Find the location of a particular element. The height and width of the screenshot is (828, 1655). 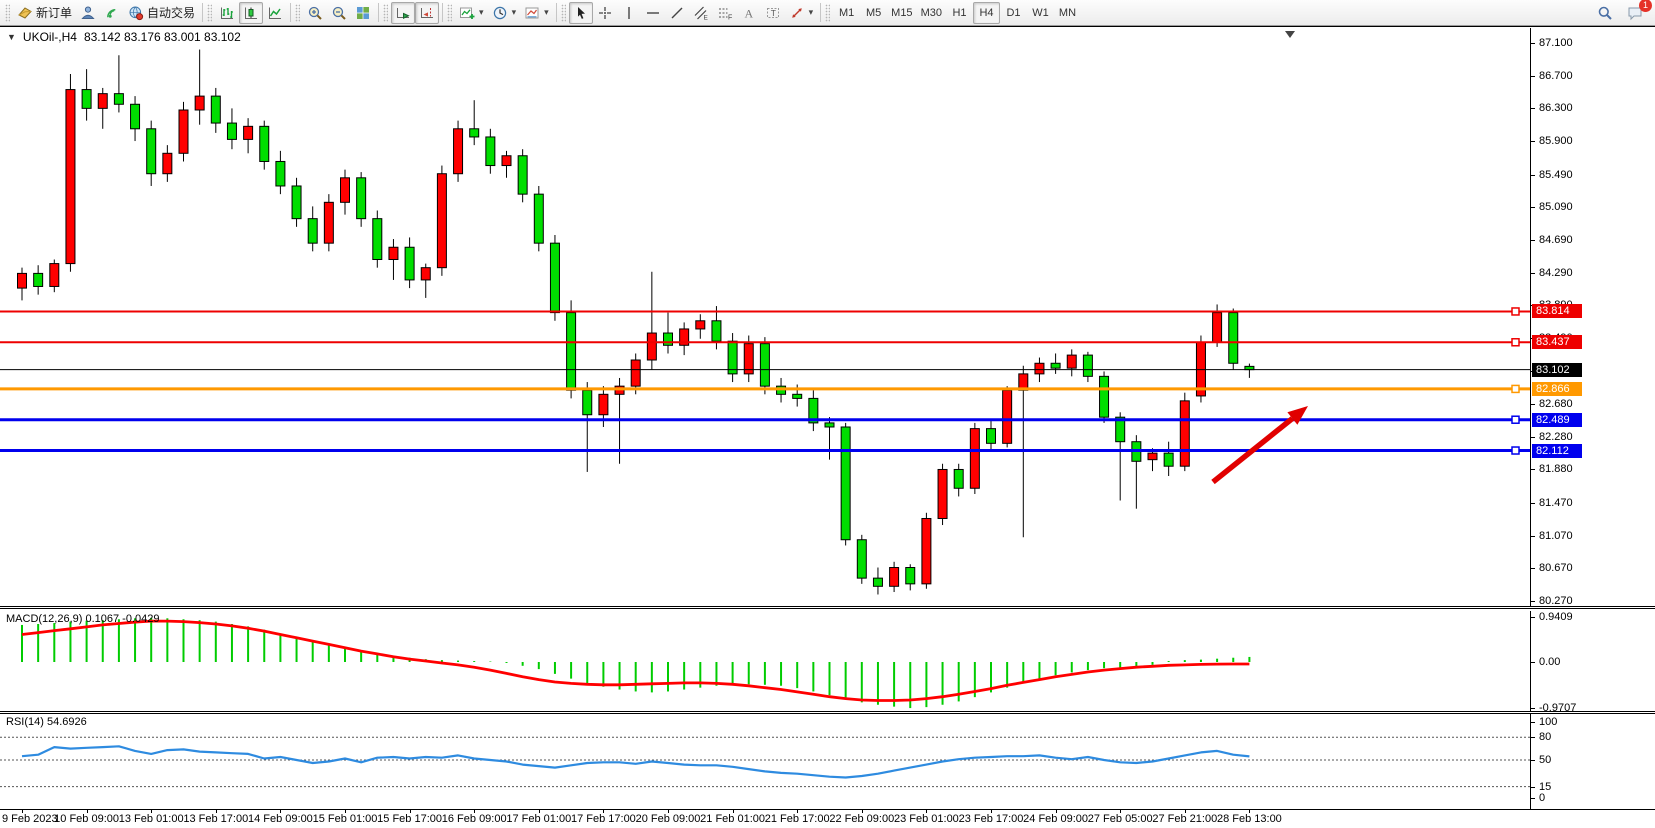

vertical-line-icon is located at coordinates (629, 13).